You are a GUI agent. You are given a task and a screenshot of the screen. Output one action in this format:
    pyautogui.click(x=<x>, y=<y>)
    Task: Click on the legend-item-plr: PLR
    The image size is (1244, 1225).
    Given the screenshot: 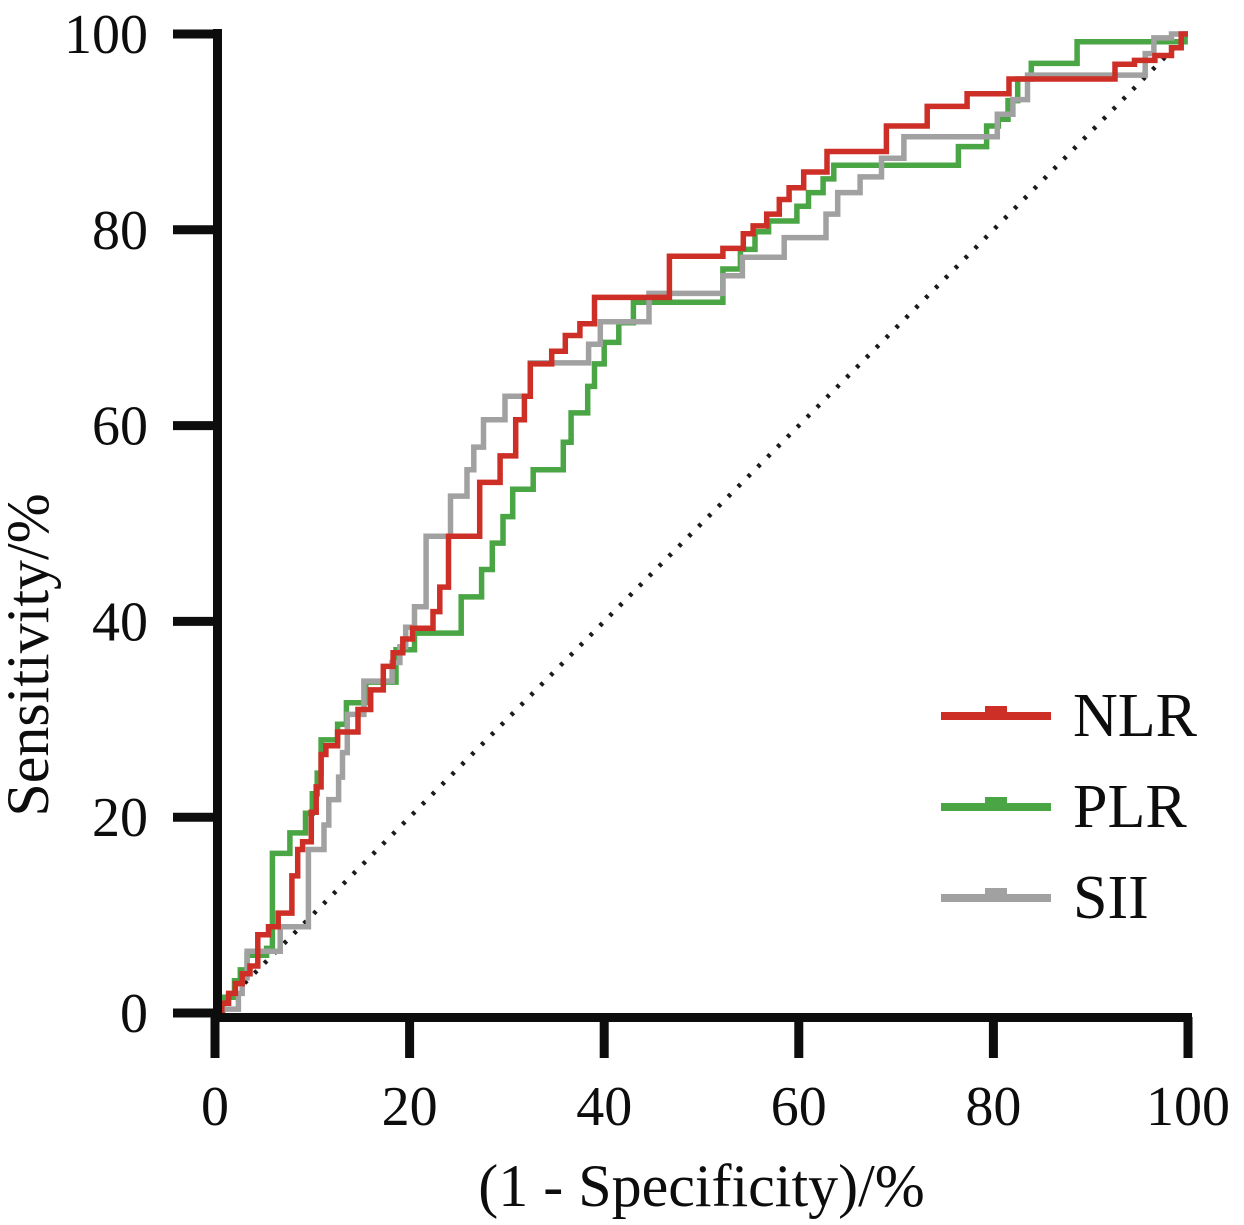 What is the action you would take?
    pyautogui.click(x=1069, y=806)
    